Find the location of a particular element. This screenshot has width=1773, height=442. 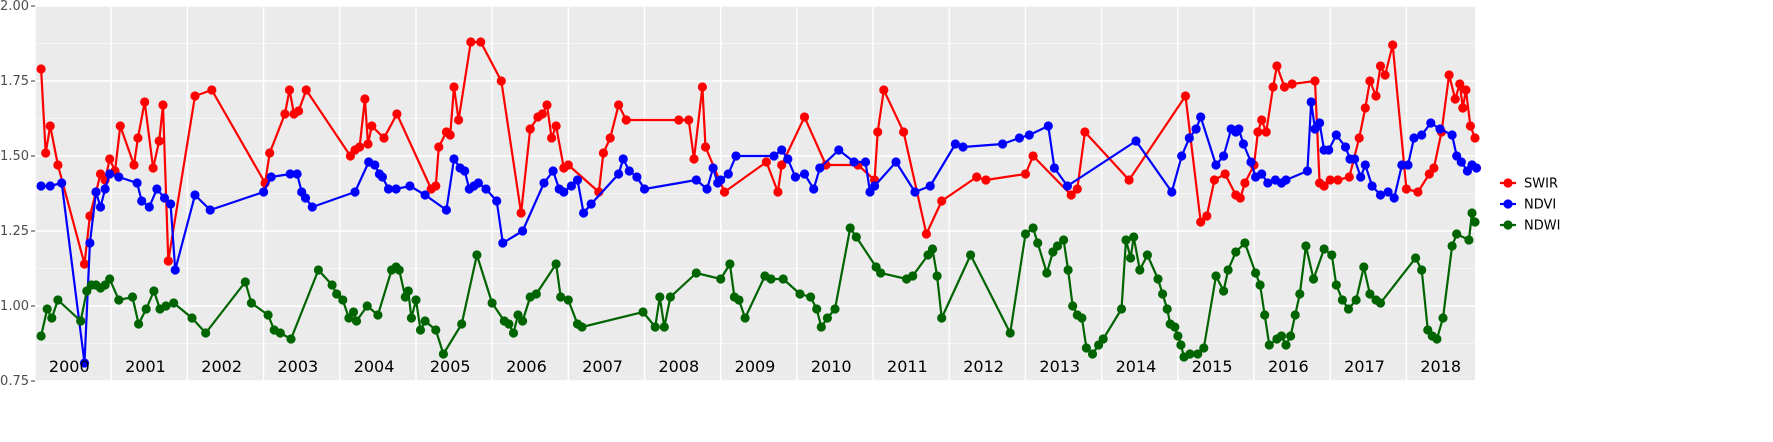

y-tick-label: 1.25 is located at coordinates (14, 231).